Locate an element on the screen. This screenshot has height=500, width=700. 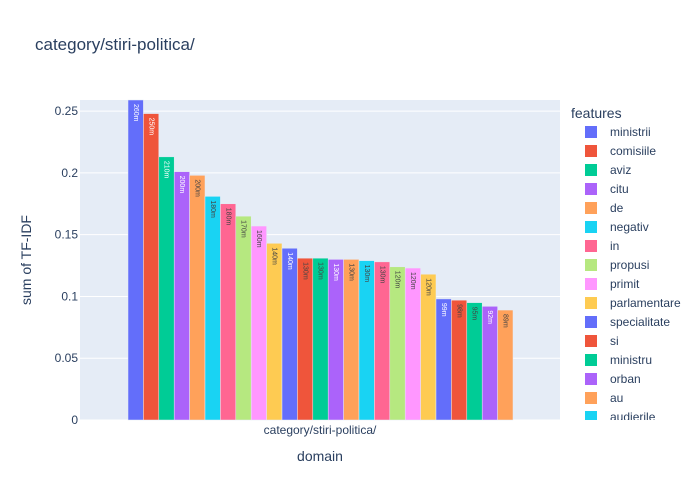
bar-data-label: 98m is located at coordinates (458, 311).